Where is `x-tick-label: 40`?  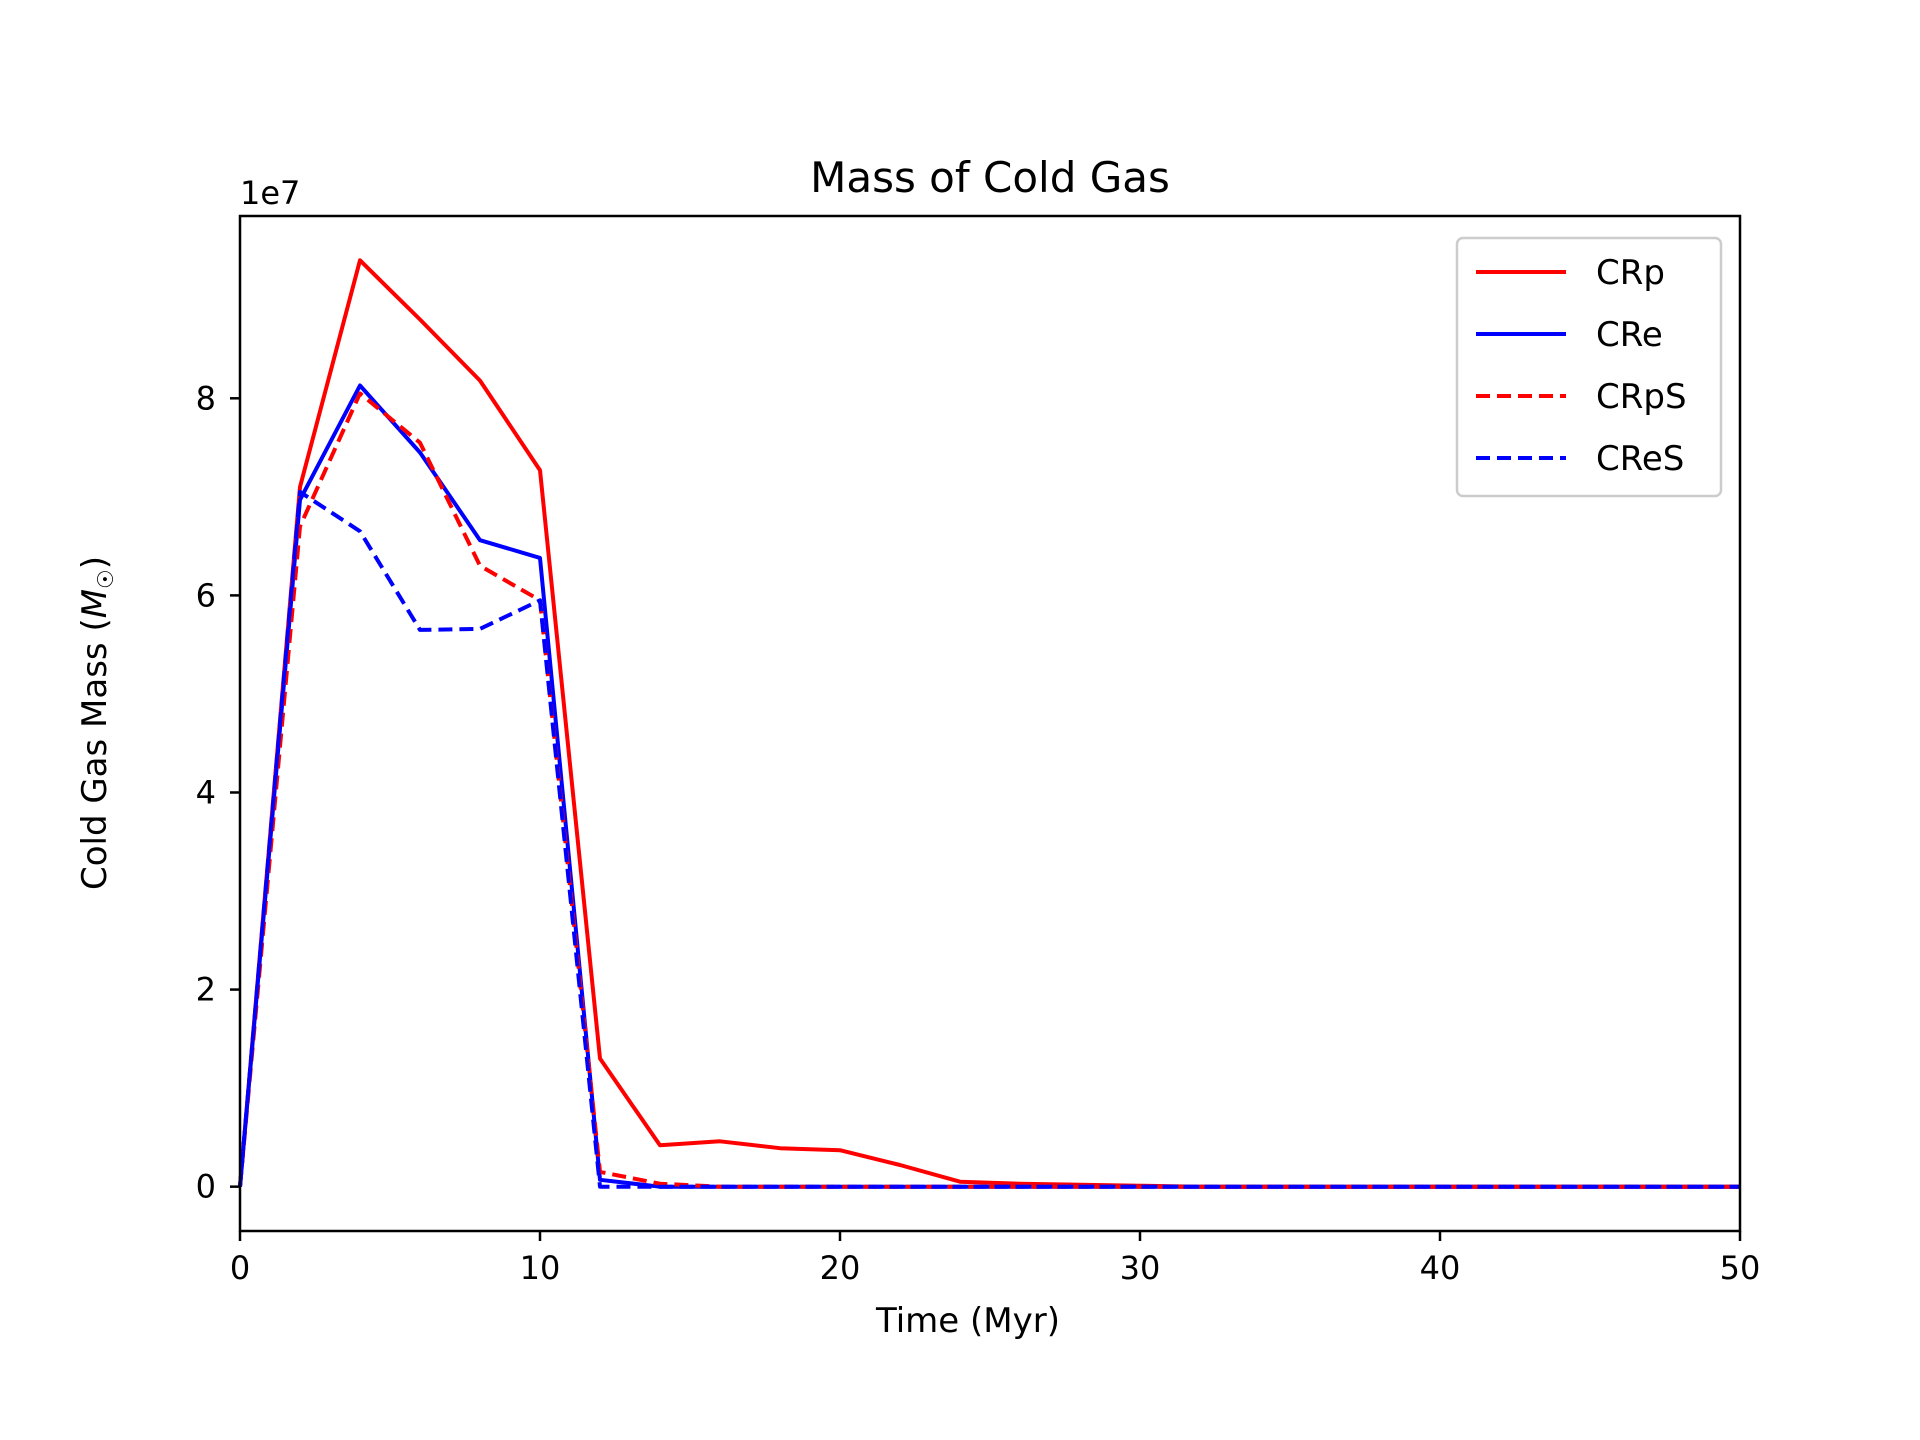
x-tick-label: 40 is located at coordinates (1440, 1268).